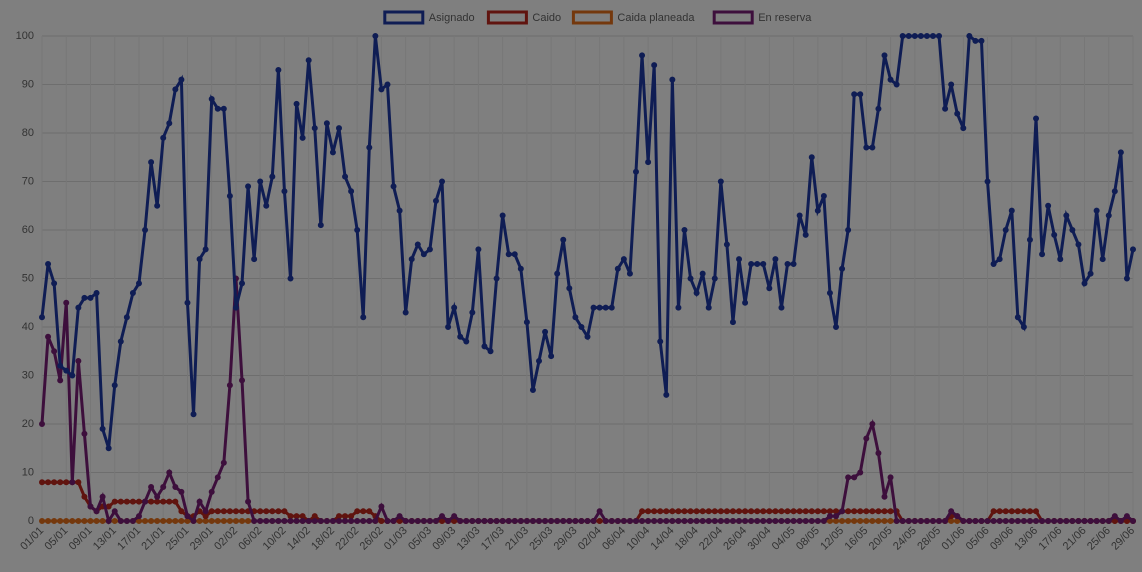 Image resolution: width=1142 pixels, height=572 pixels. I want to click on legend-item: En reserva, so click(762, 17).